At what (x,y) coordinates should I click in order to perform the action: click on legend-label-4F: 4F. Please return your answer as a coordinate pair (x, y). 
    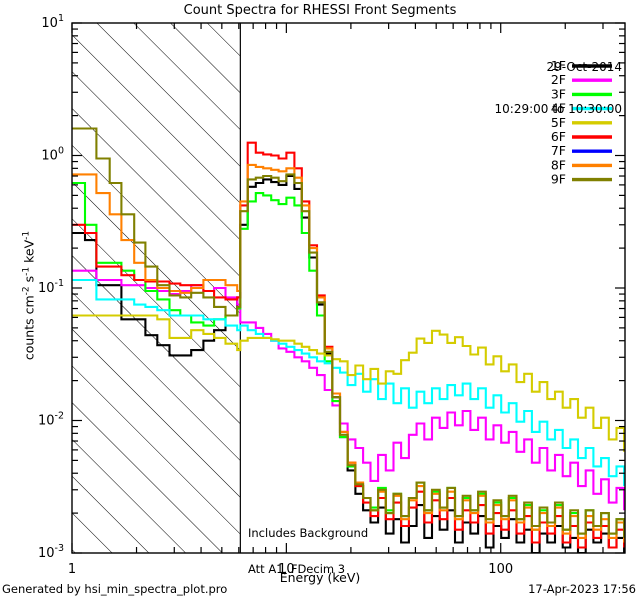
    Looking at the image, I should click on (558, 108).